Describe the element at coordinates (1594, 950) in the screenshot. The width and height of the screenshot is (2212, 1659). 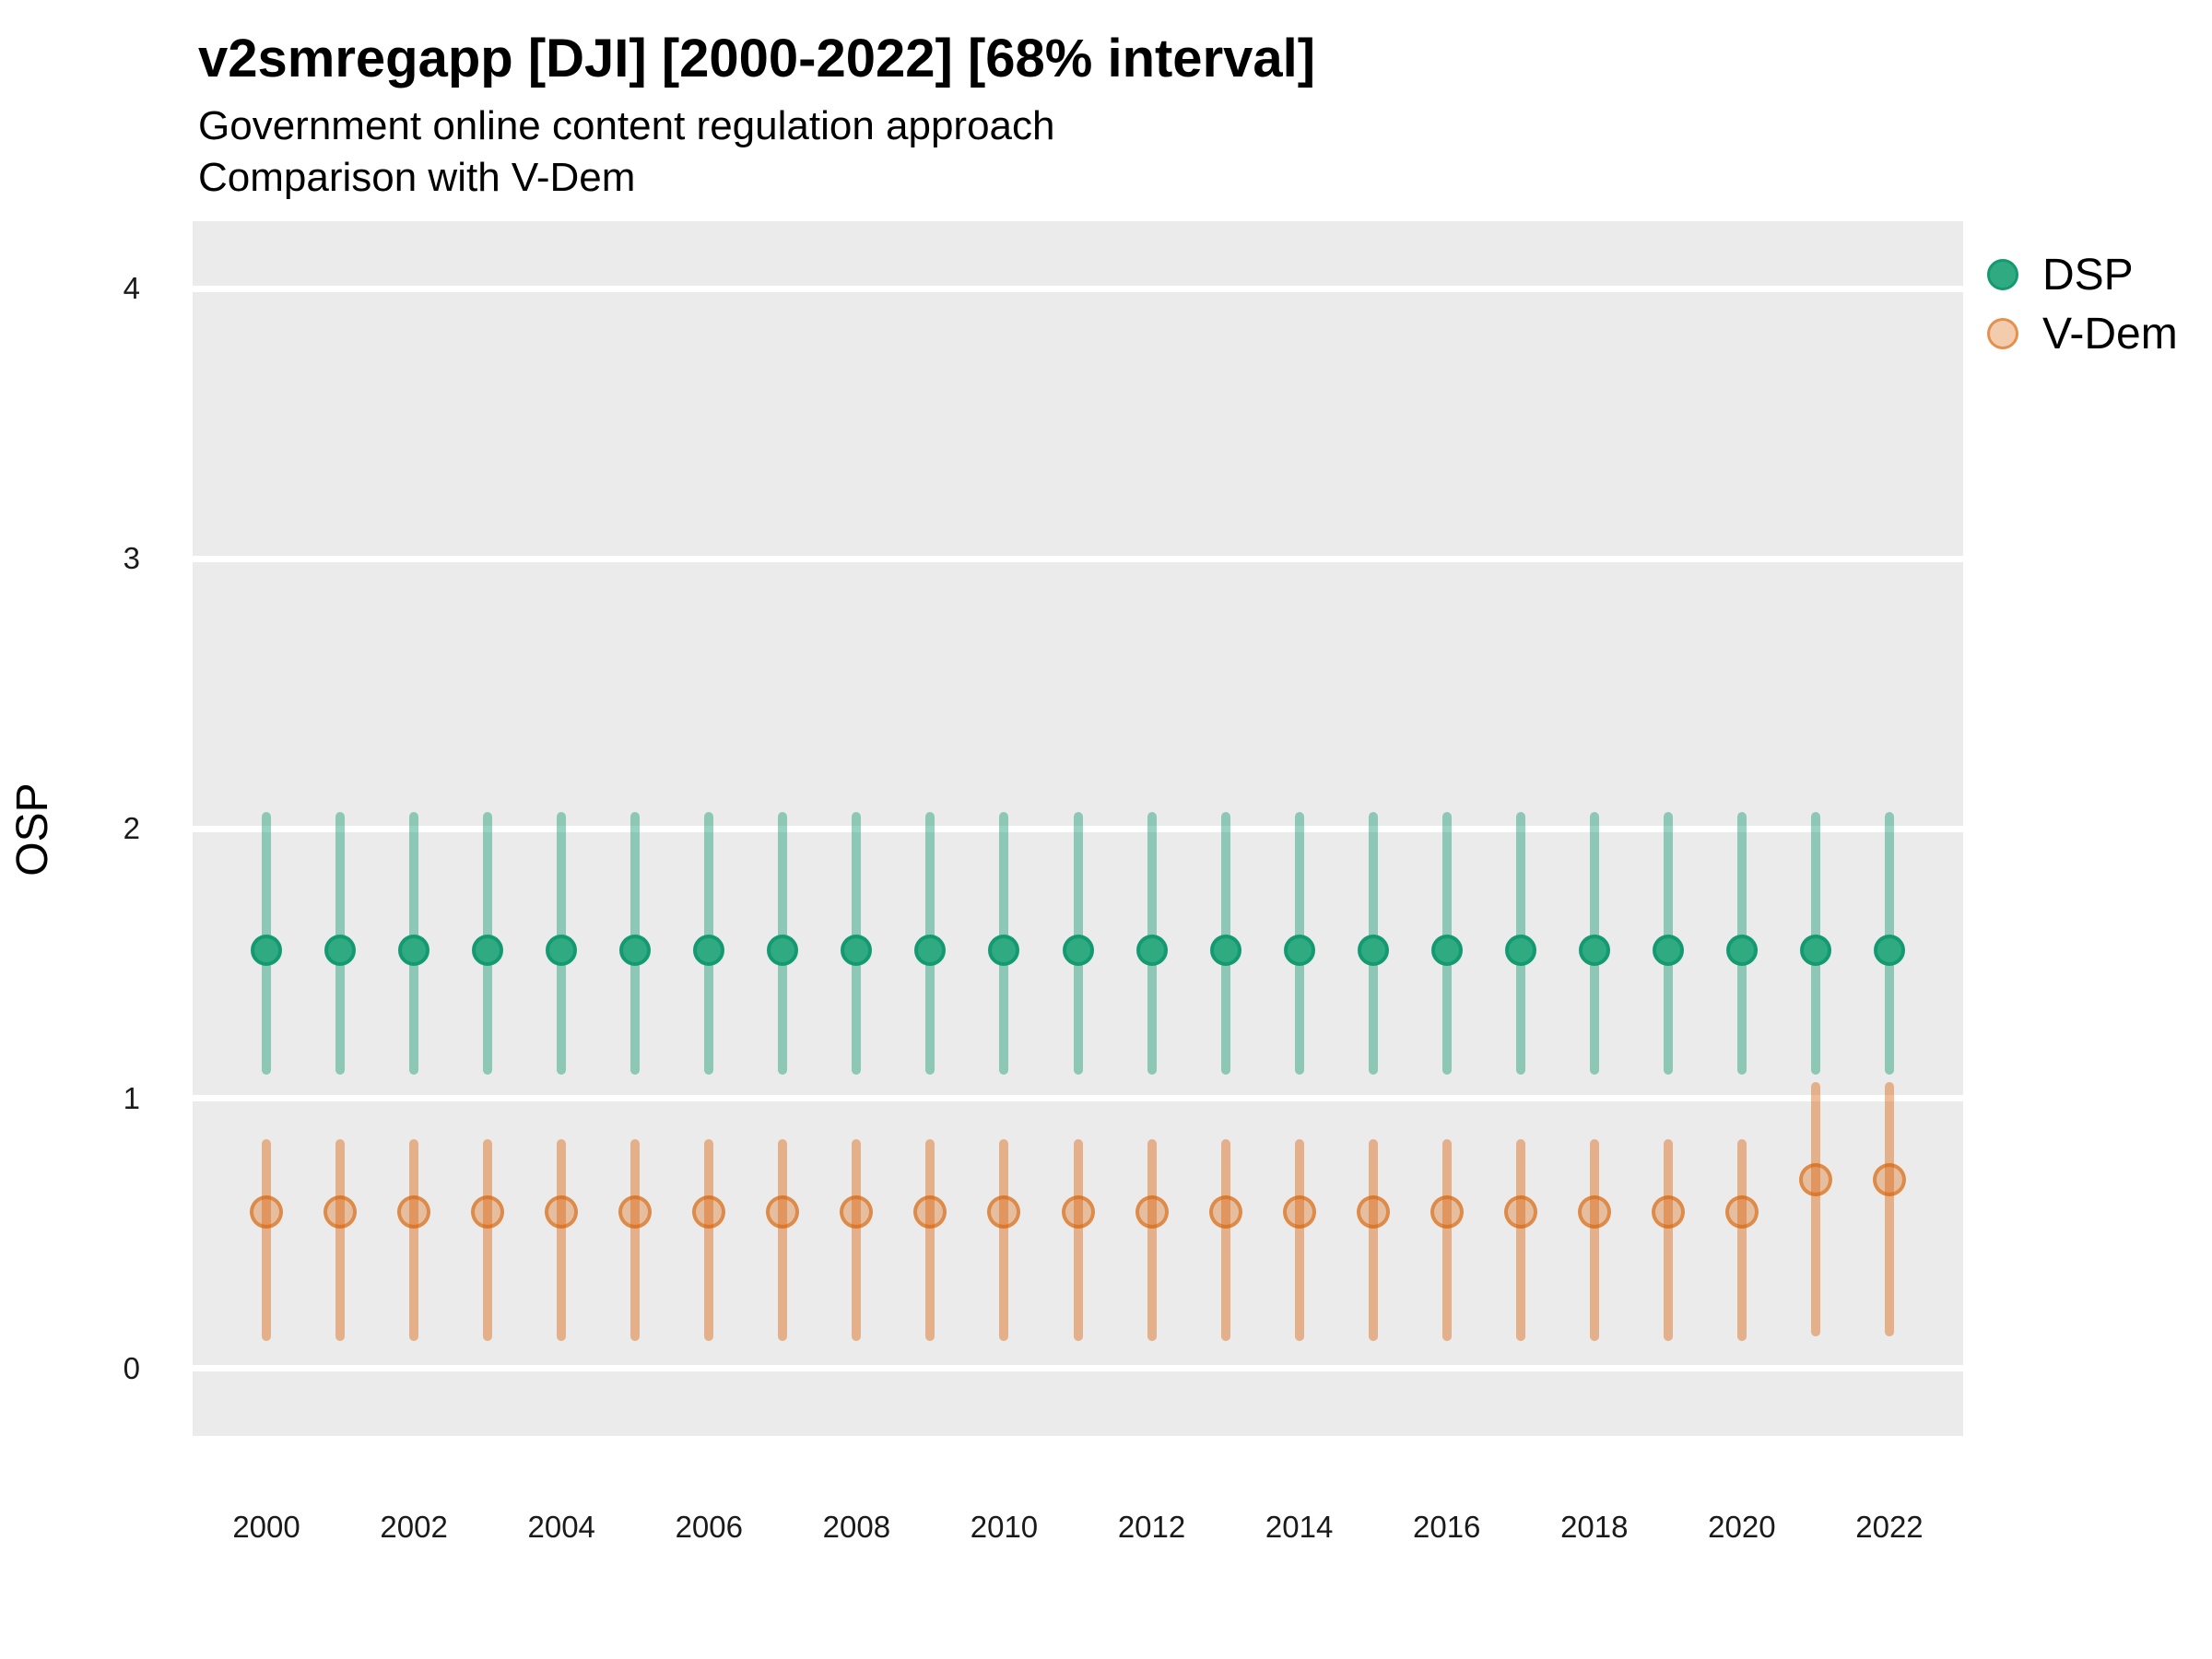
I see `data-point-dsp-2018` at that location.